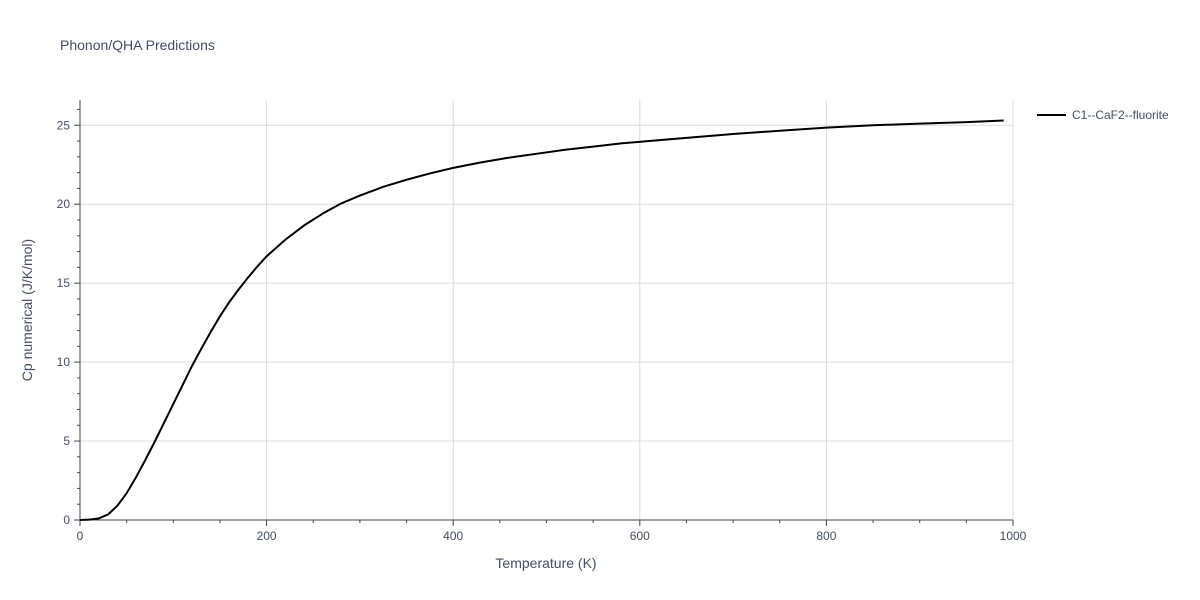 This screenshot has width=1200, height=600. I want to click on x-axis-tick-labels: 0 200 400 600 800 1000, so click(552, 536).